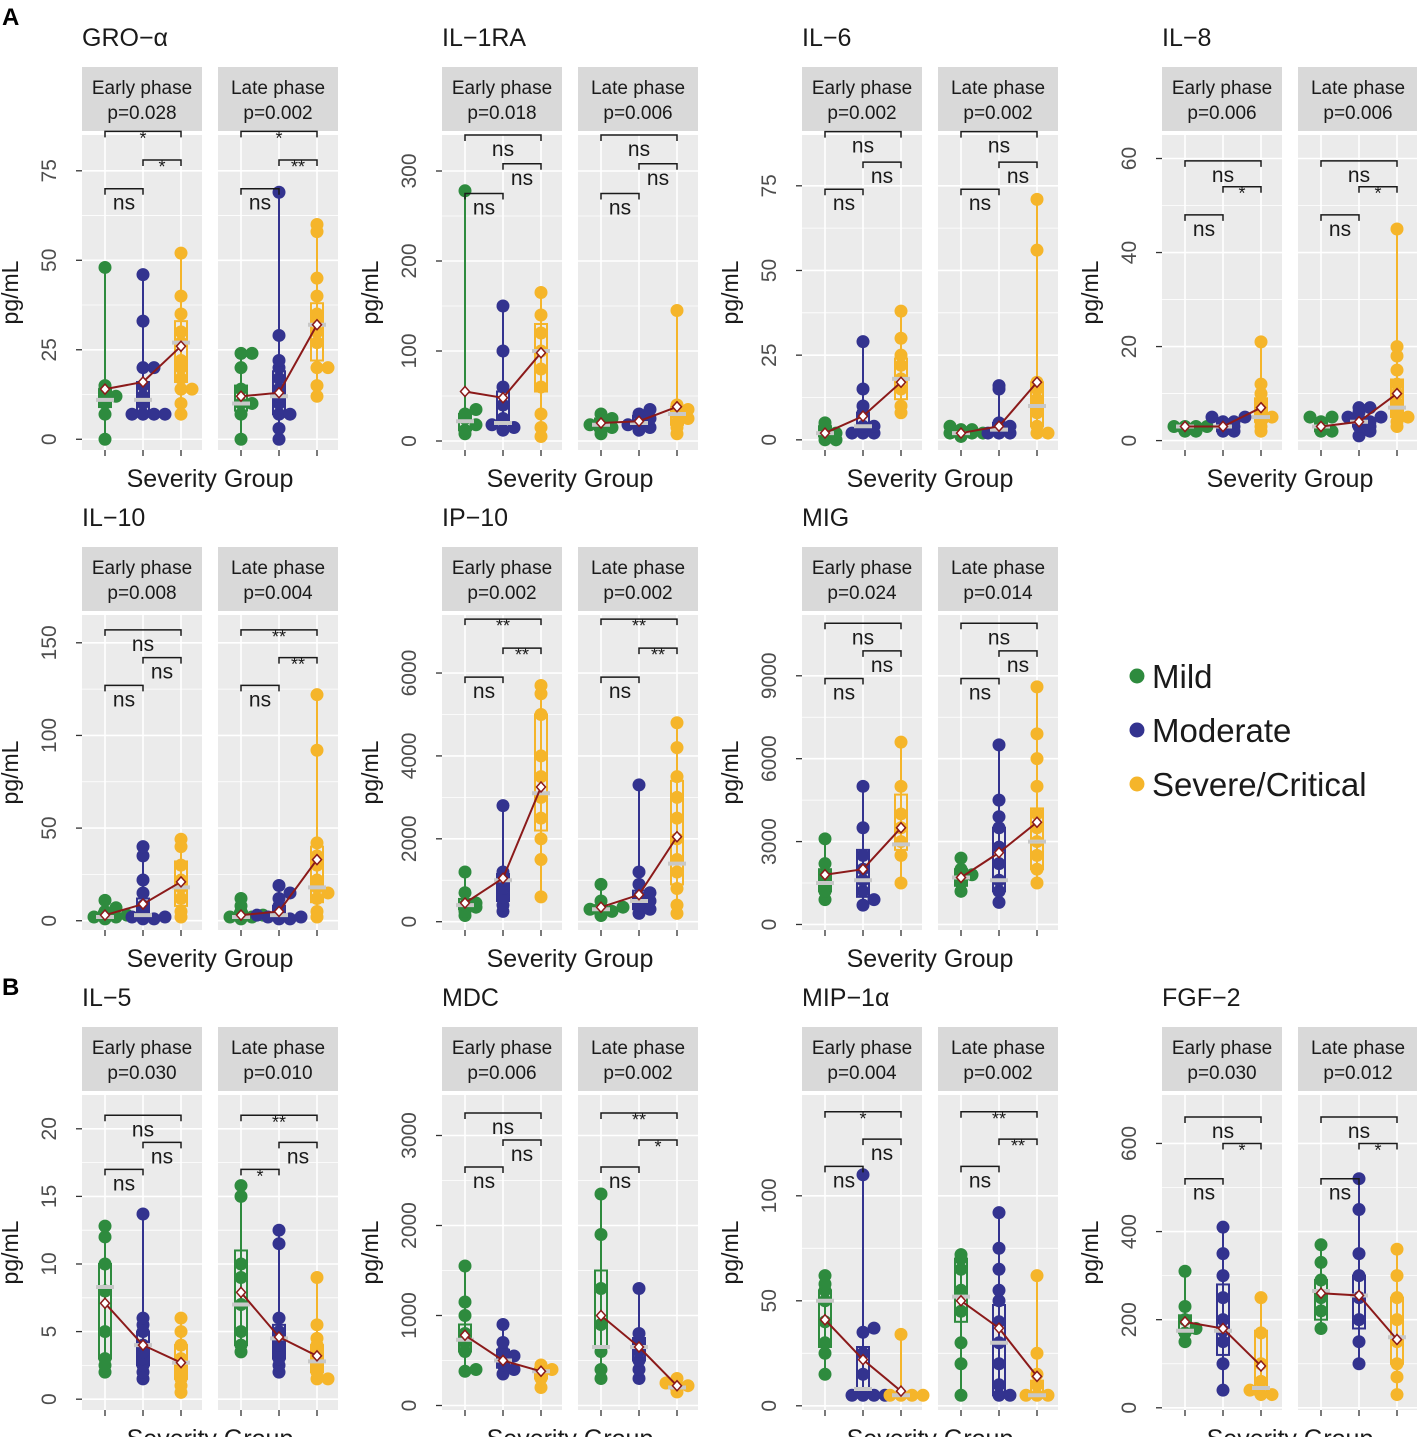 The width and height of the screenshot is (1417, 1437). What do you see at coordinates (1137, 784) in the screenshot?
I see `legend-marker-severe` at bounding box center [1137, 784].